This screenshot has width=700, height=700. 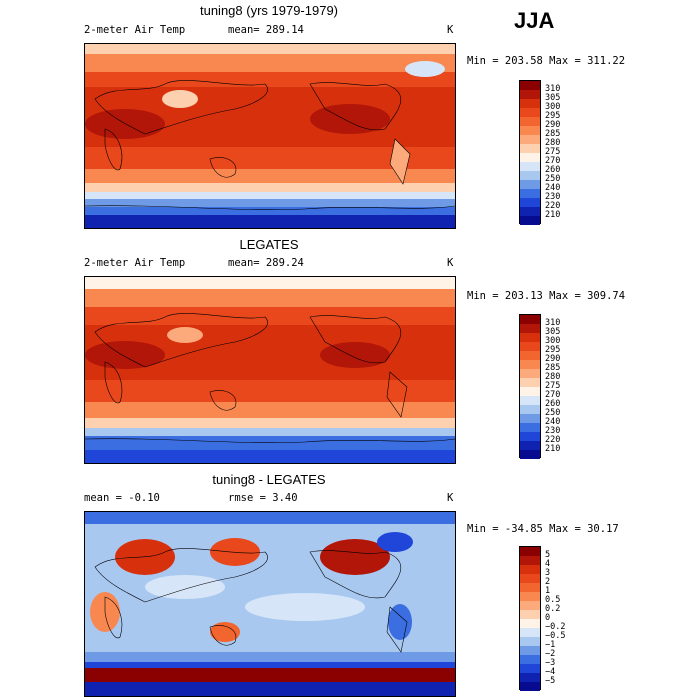 I want to click on panel-1-map-svg, so click(x=270, y=136).